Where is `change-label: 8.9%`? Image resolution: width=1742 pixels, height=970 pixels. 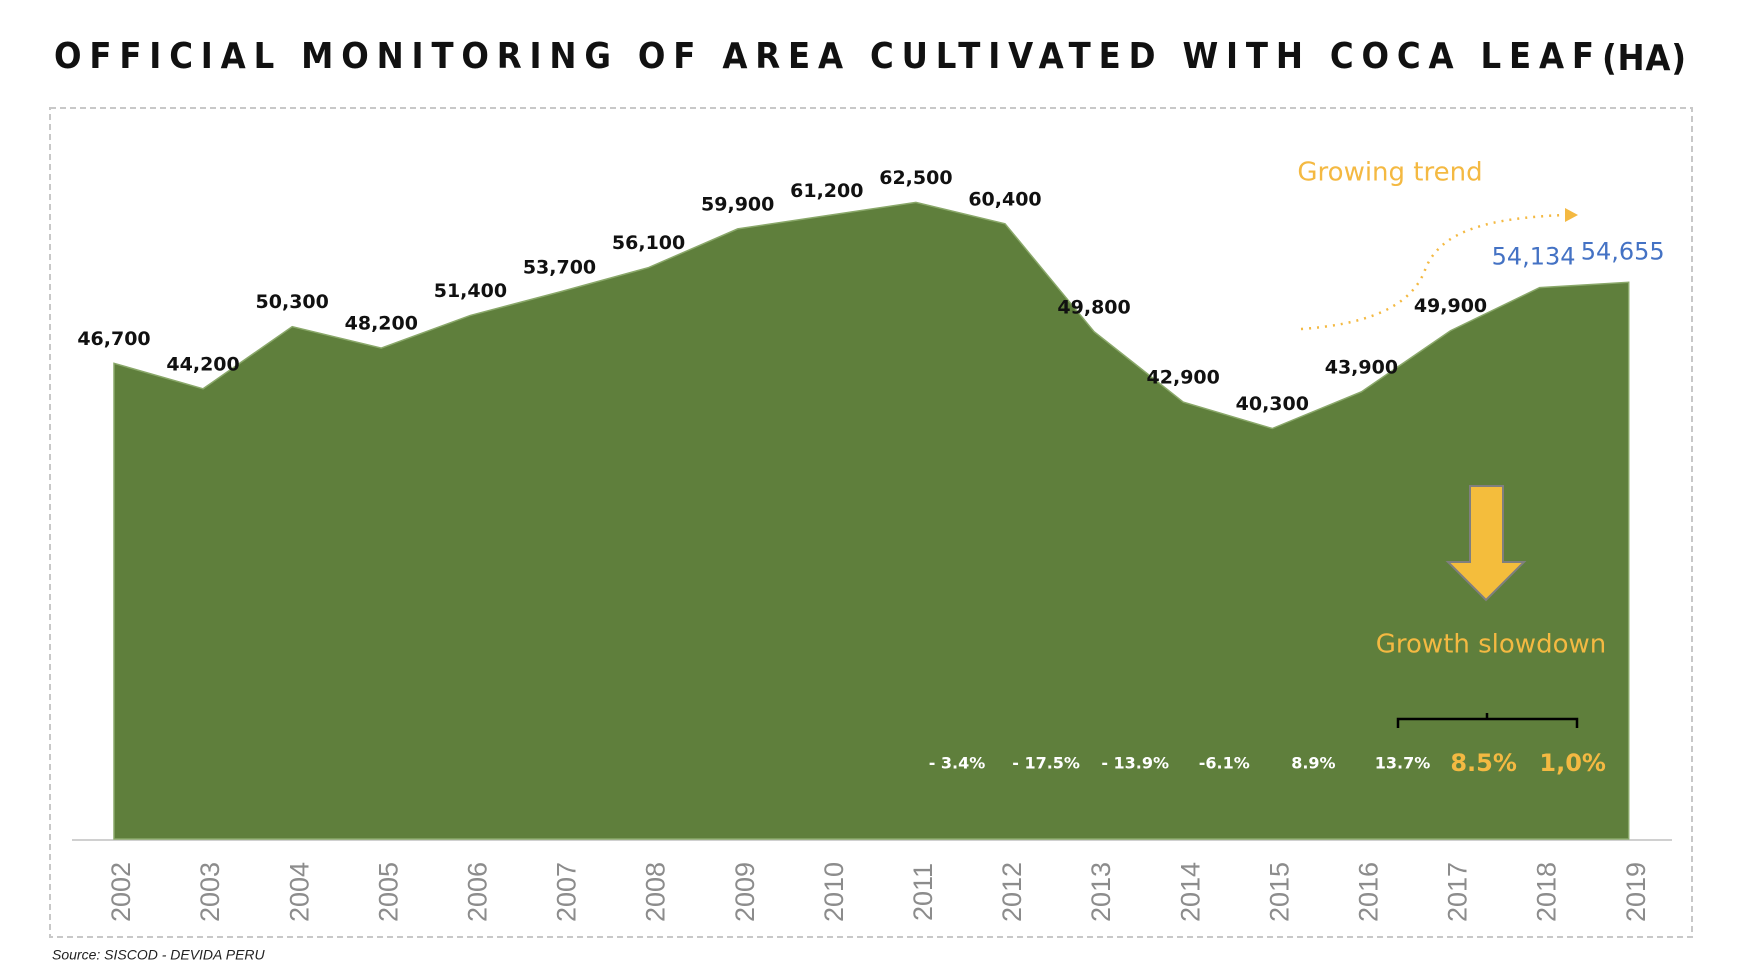 change-label: 8.9% is located at coordinates (1313, 763).